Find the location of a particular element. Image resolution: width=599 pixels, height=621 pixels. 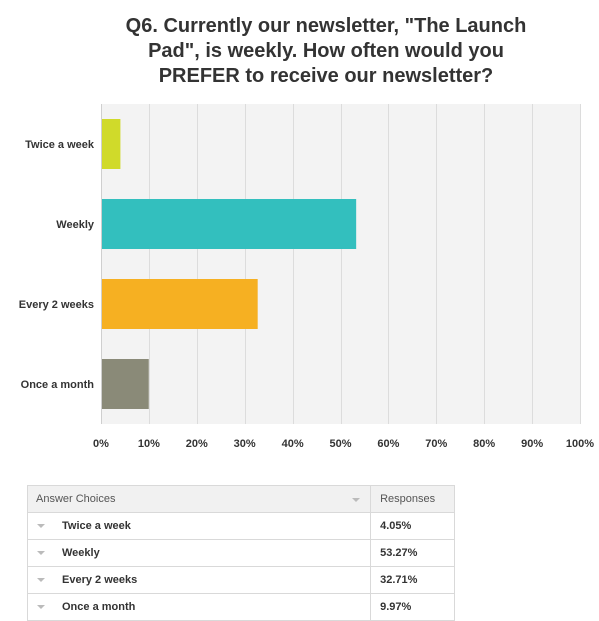

x-tick-label: 50% is located at coordinates (340, 444).